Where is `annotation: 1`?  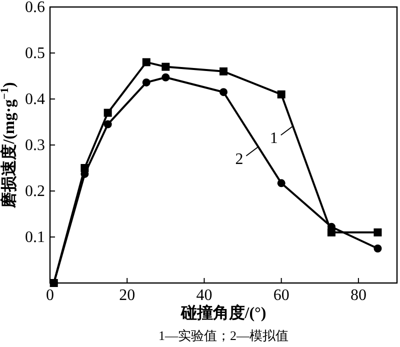 annotation: 1 is located at coordinates (274, 139).